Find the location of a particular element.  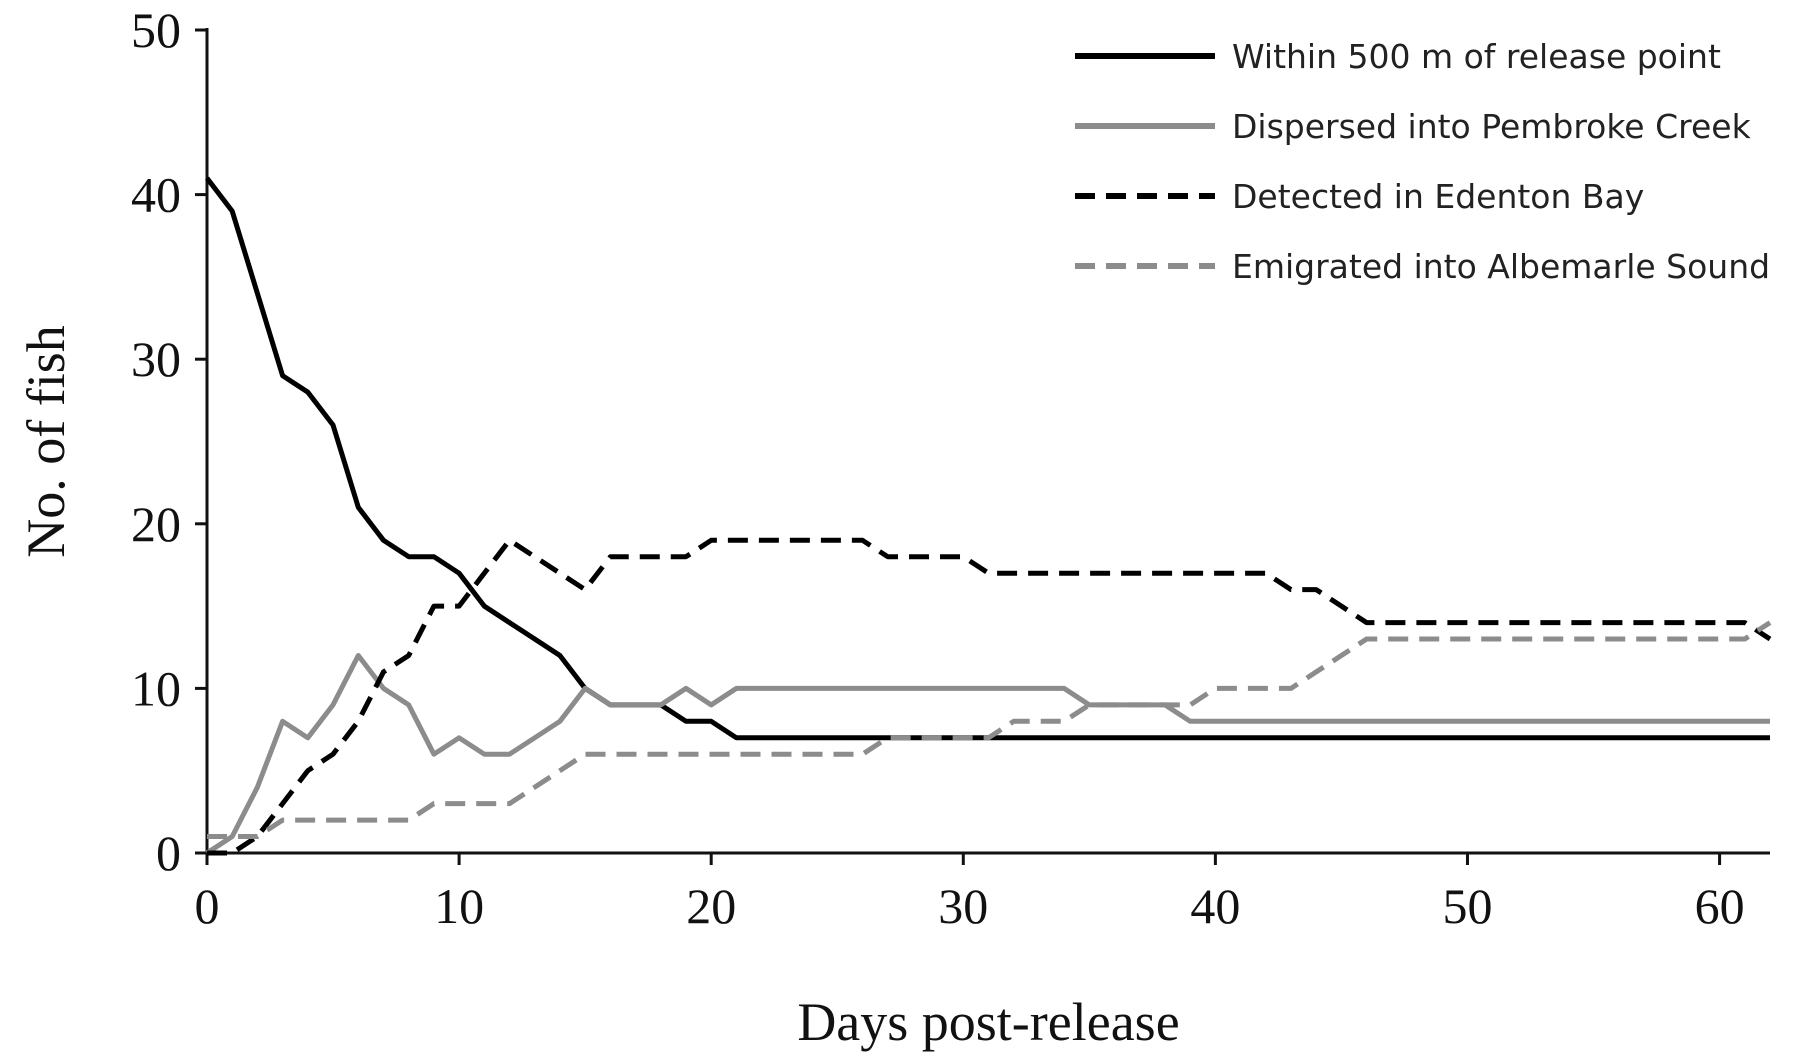

x-tick-label: 60 is located at coordinates (1720, 906).